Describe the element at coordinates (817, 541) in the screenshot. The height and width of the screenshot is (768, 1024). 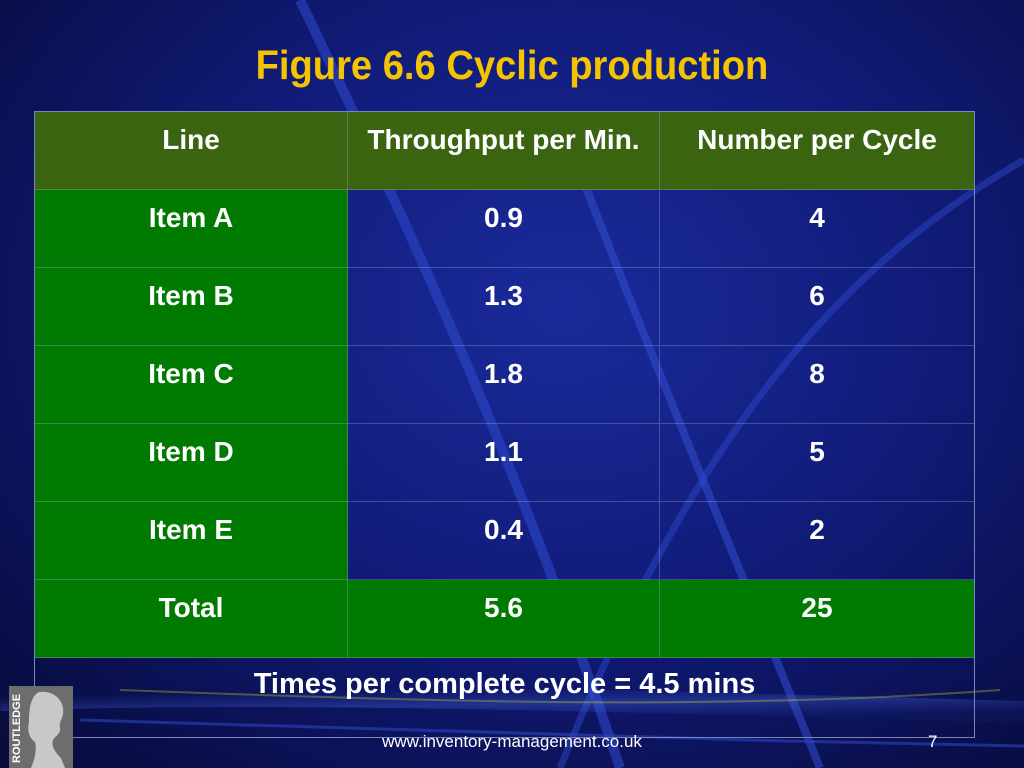
I see `number-per-cycle-value: 2` at that location.